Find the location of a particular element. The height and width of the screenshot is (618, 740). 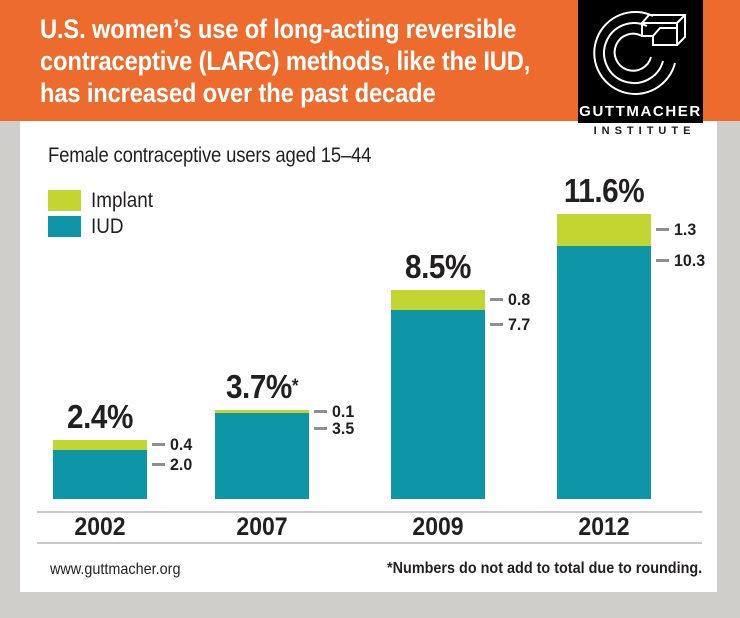

guttmacher-logo: GUTTMACHER is located at coordinates (640, 61).